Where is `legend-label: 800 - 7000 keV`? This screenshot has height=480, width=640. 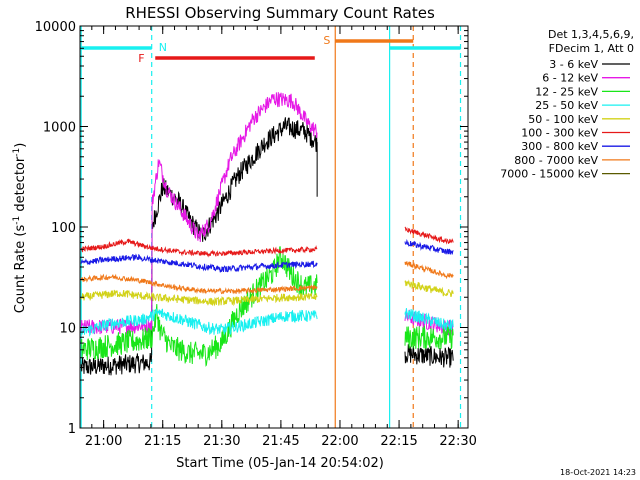
legend-label: 800 - 7000 keV is located at coordinates (556, 160).